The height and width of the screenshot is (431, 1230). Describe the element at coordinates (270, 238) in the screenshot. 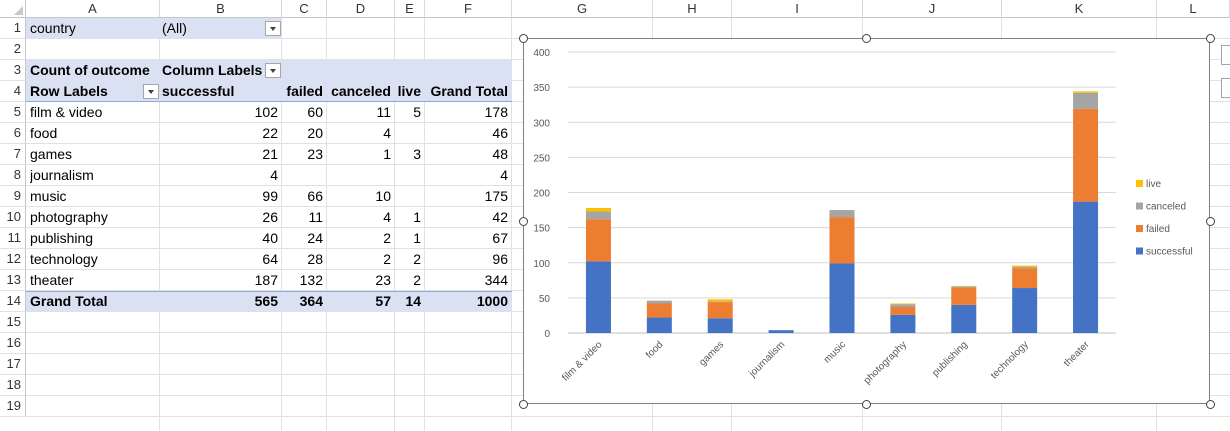

I see `cell-successful: 40` at that location.